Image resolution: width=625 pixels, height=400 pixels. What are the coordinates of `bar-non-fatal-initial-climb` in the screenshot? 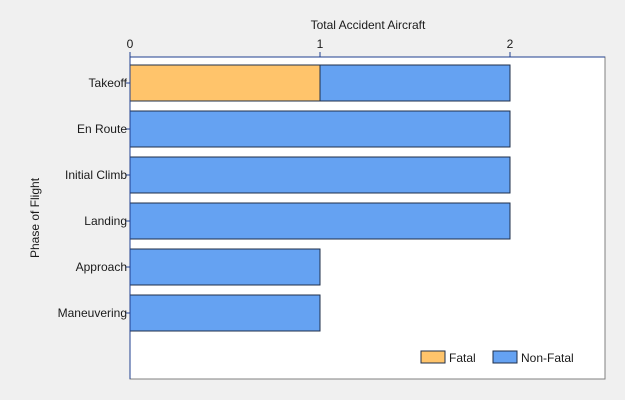 It's located at (320, 175).